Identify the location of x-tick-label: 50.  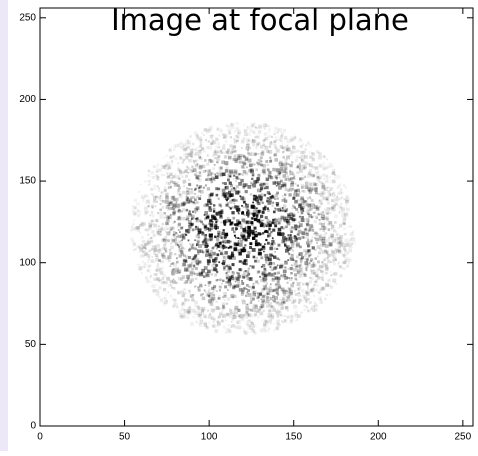
(125, 437).